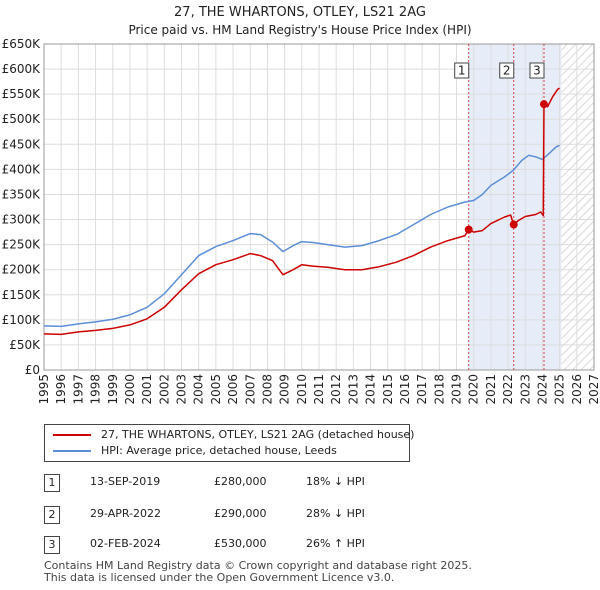 The image size is (600, 590). Describe the element at coordinates (22, 270) in the screenshot. I see `y-tick-label: £200K` at that location.